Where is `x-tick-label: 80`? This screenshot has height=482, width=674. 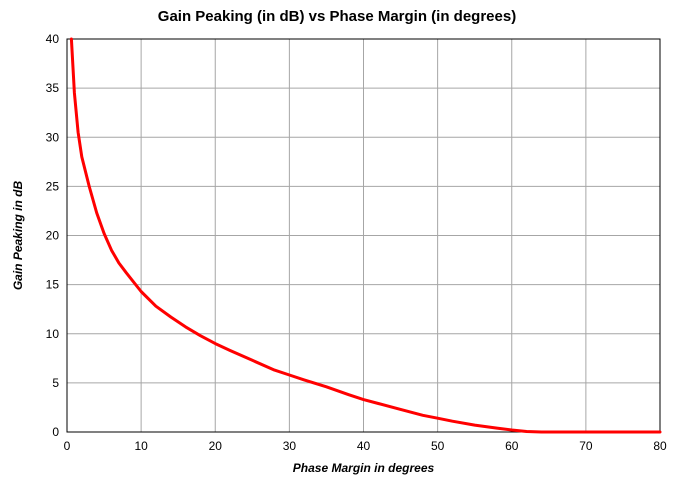
x-tick-label: 80 is located at coordinates (660, 446).